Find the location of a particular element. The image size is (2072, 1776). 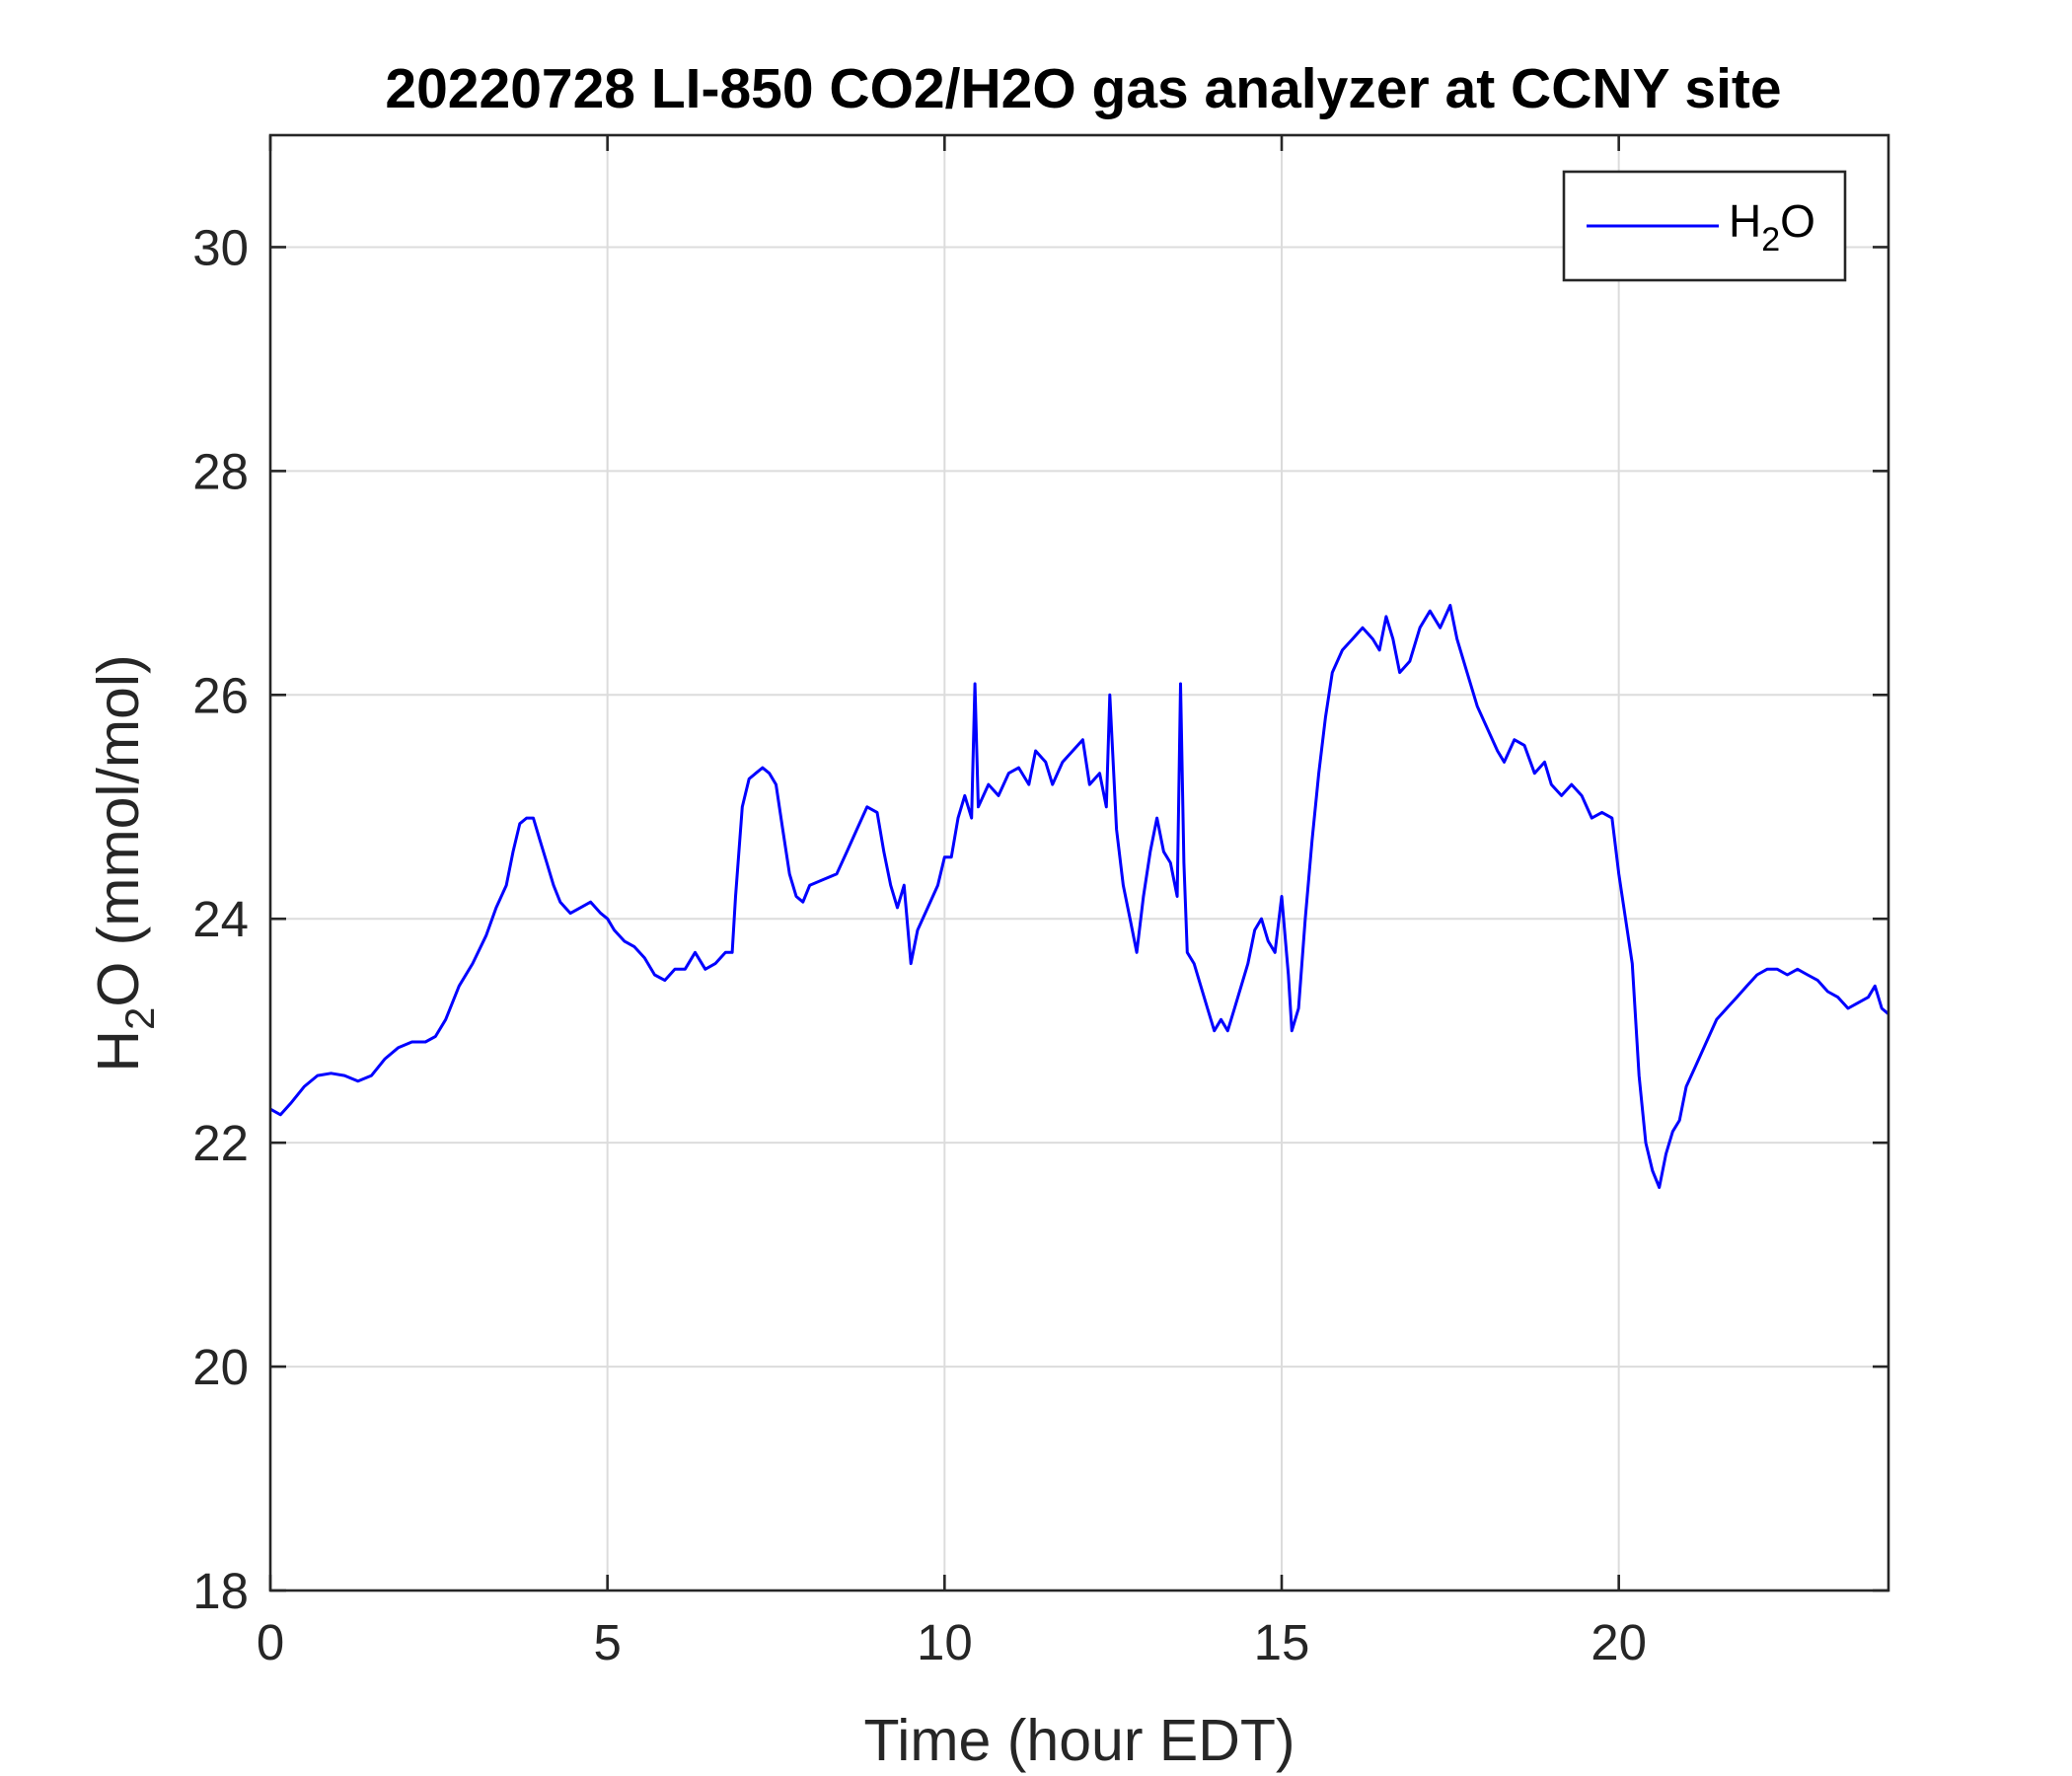

x-tick-label: 20 is located at coordinates (1619, 1642).